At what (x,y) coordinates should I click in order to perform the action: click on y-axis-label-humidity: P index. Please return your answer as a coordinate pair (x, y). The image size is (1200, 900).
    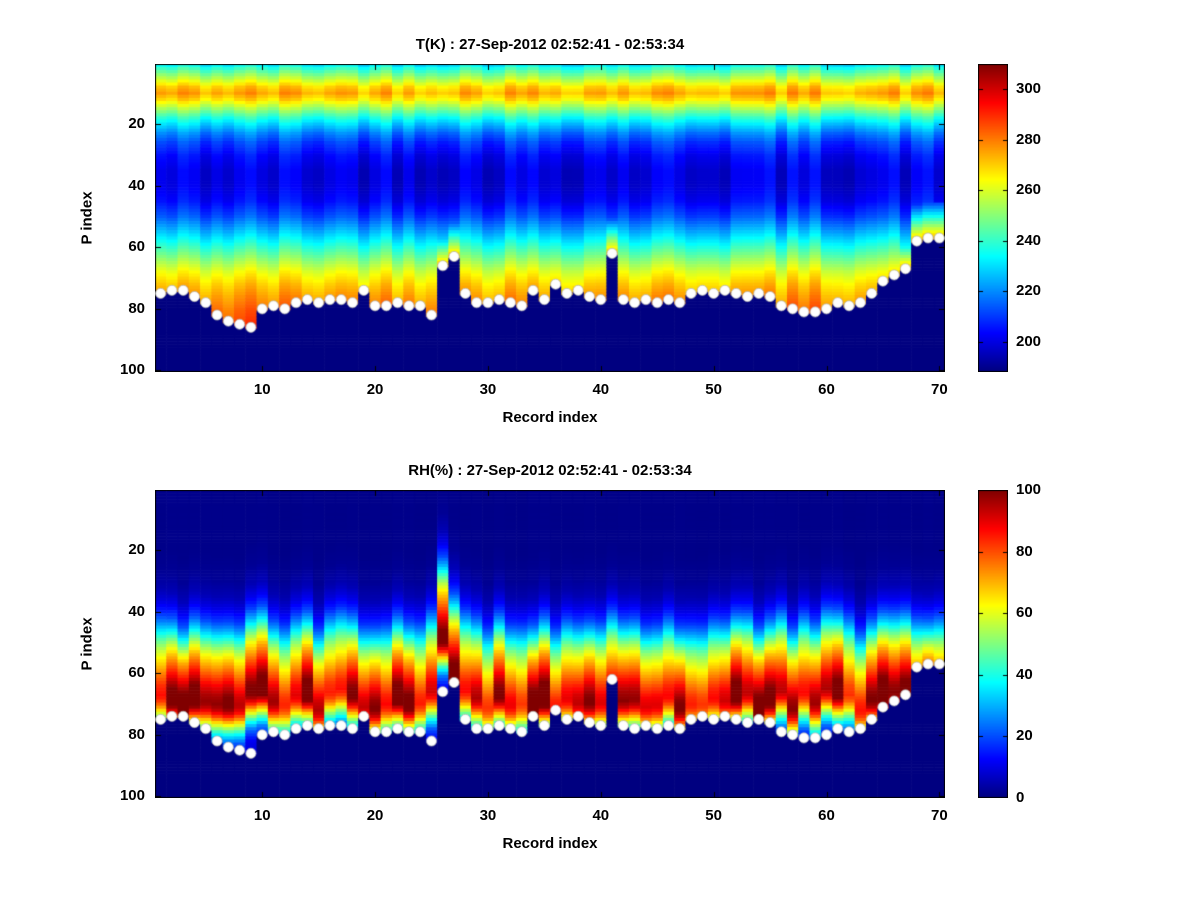
    Looking at the image, I should click on (87, 644).